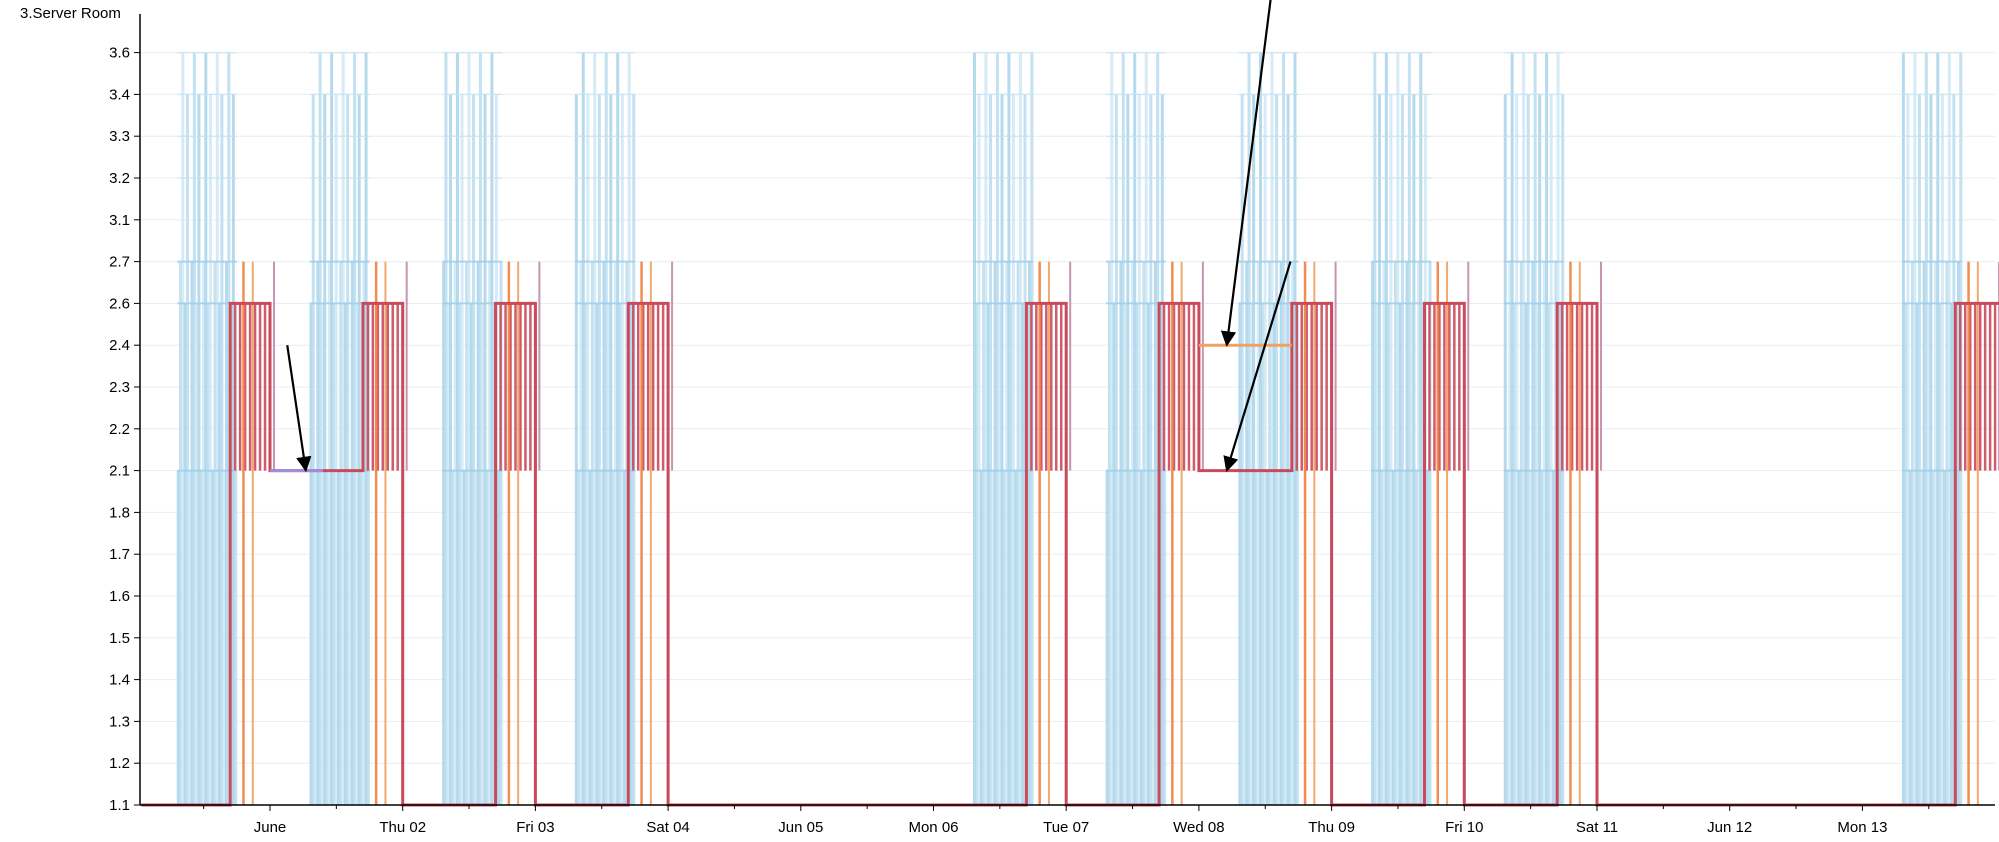 This screenshot has width=1999, height=842. I want to click on y-tick-label: 3.1, so click(119, 220).